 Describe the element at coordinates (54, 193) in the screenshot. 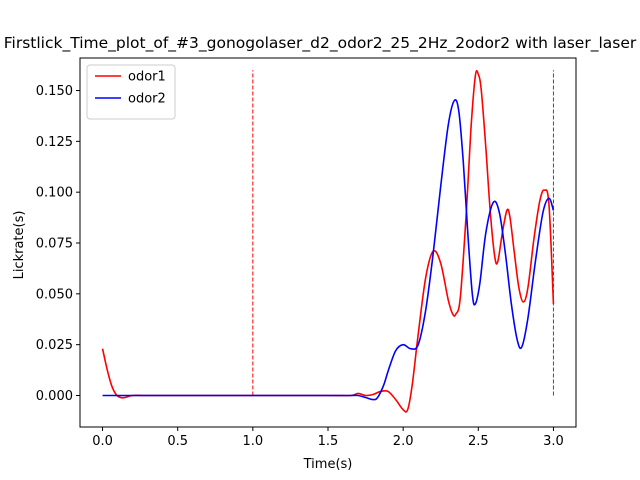

I see `y-tick-label: 0.100` at that location.